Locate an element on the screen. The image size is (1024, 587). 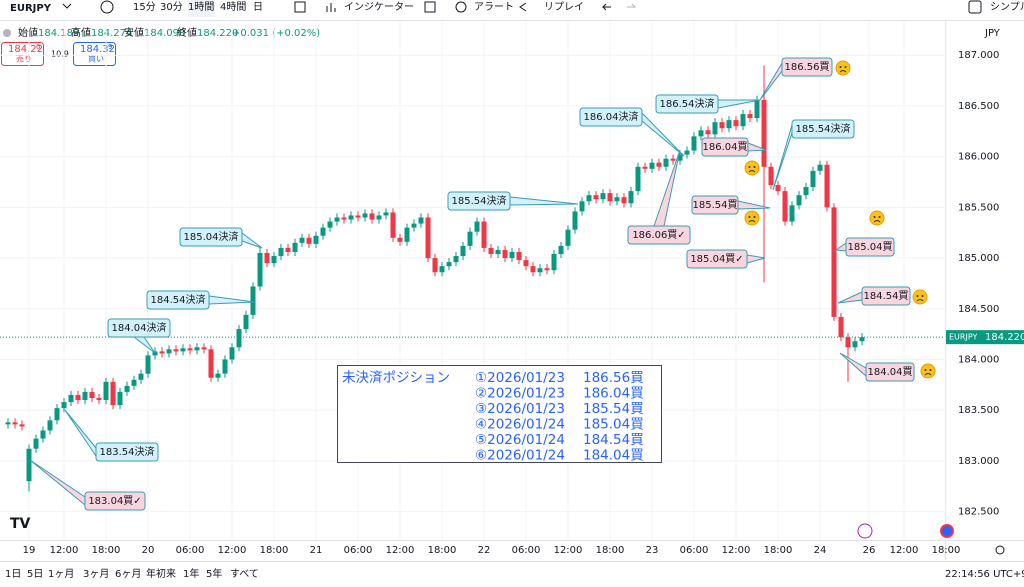
y-tick-label: 187.000 is located at coordinates (978, 55).